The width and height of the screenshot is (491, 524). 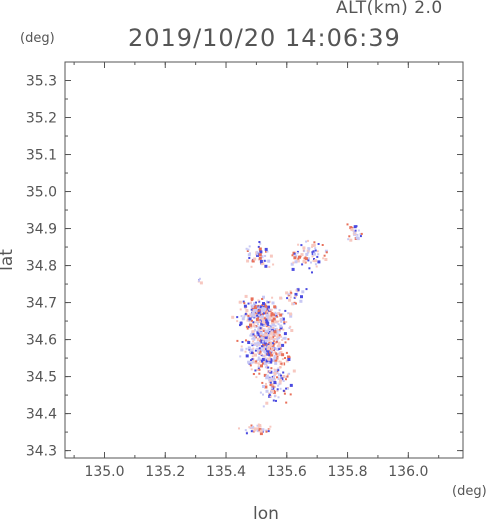 What do you see at coordinates (165, 472) in the screenshot?
I see `x-tick-label: 135.2` at bounding box center [165, 472].